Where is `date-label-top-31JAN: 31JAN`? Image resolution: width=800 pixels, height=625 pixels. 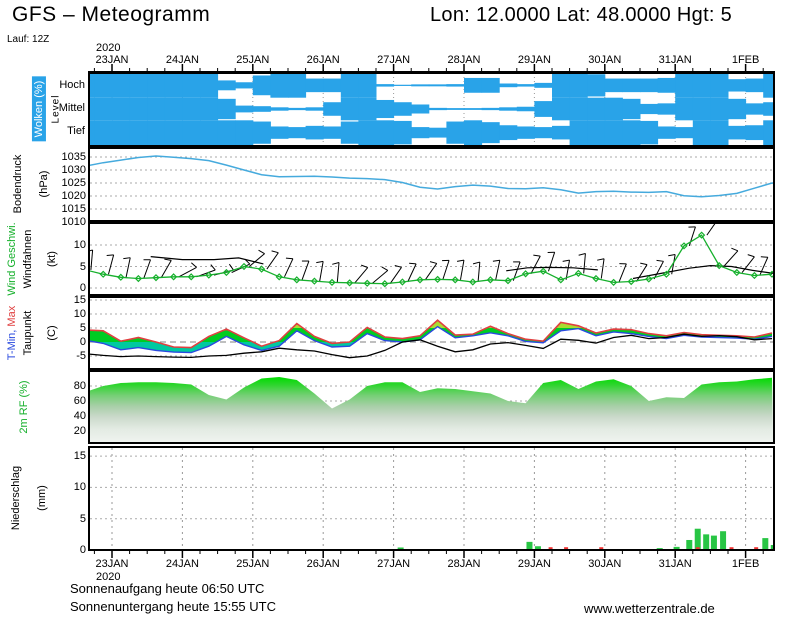 date-label-top-31JAN: 31JAN is located at coordinates (675, 60).